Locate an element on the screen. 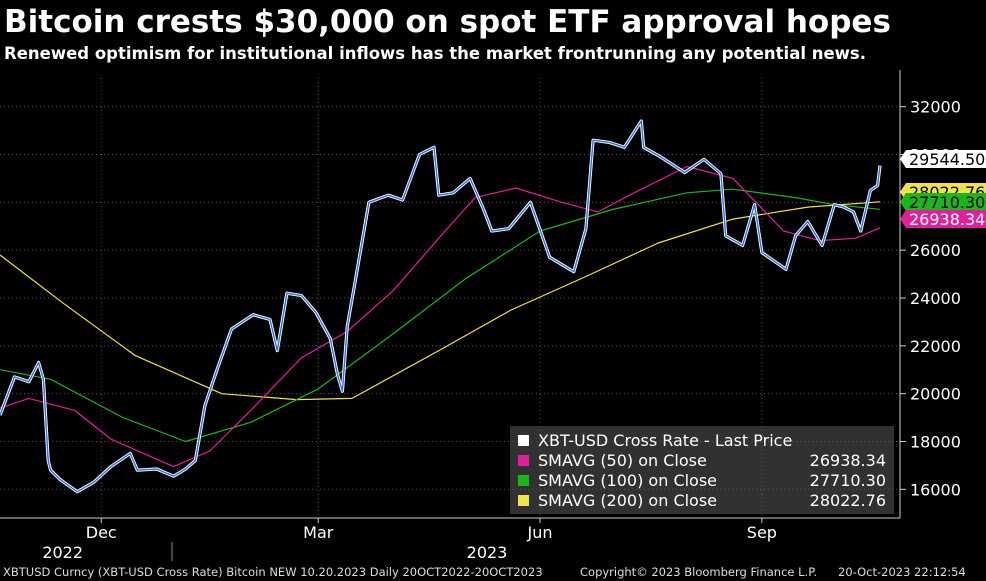  last-value-label: 27710.30 is located at coordinates (947, 202).